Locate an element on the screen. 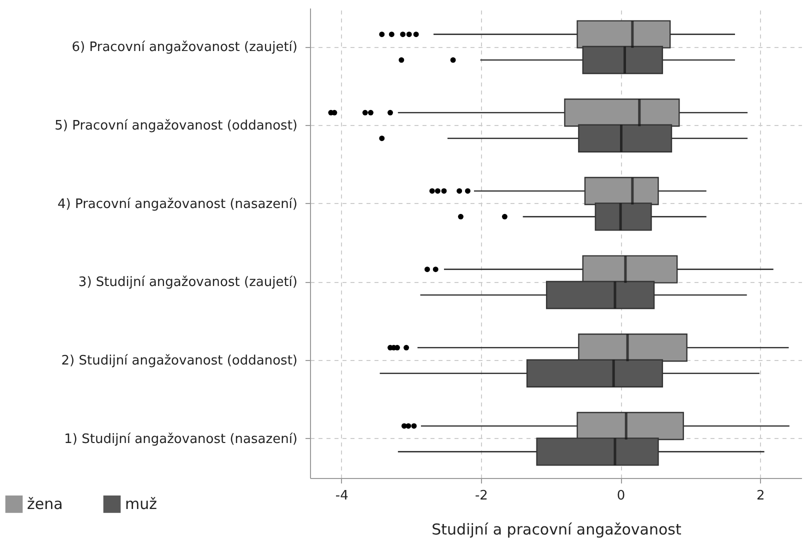 The image size is (812, 557). x-axis-title: Studijní a pracovní angažovanost is located at coordinates (557, 529).